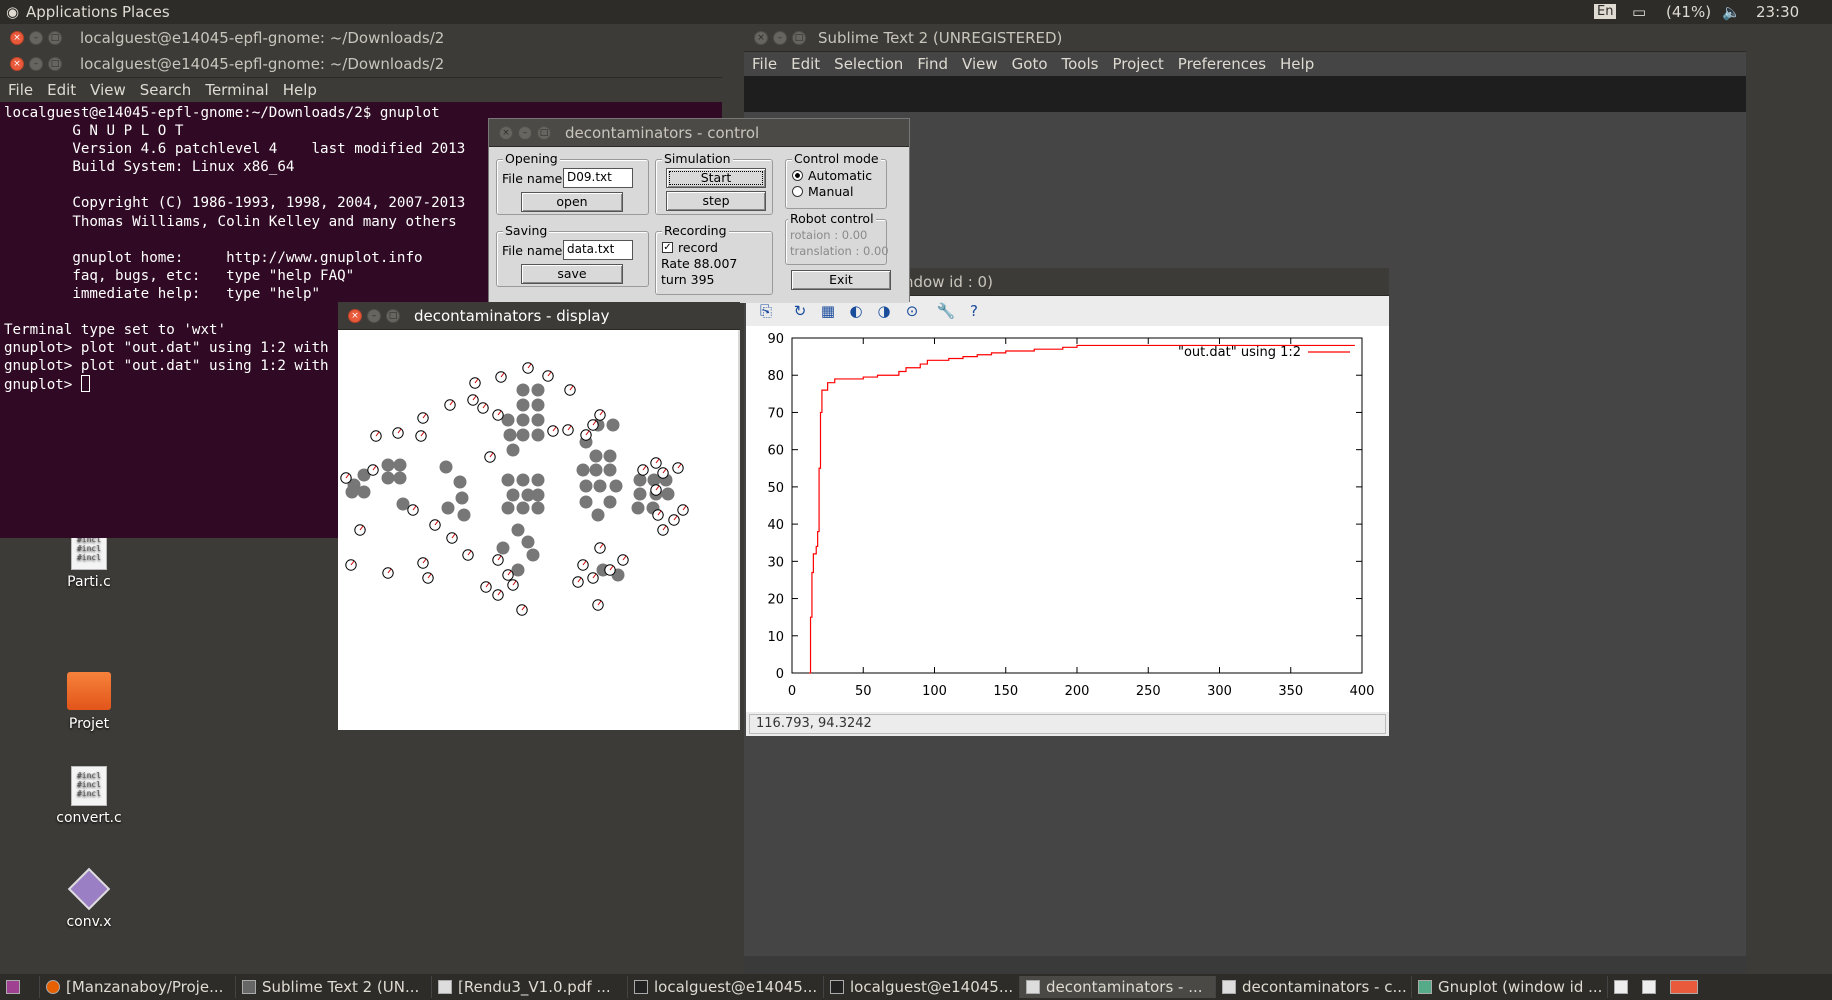  I want to click on workspace-switcher, so click(1684, 987).